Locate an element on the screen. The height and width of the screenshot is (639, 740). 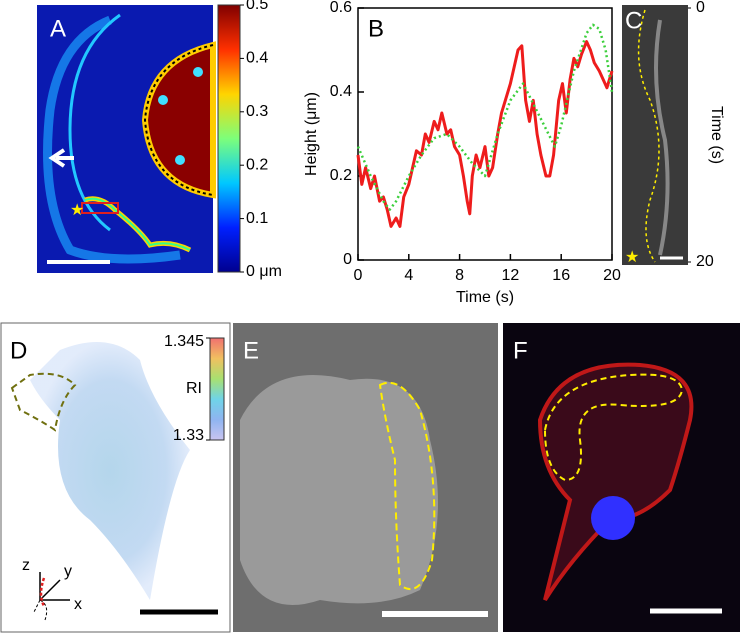
x-tick-label: 4 is located at coordinates (408, 275).